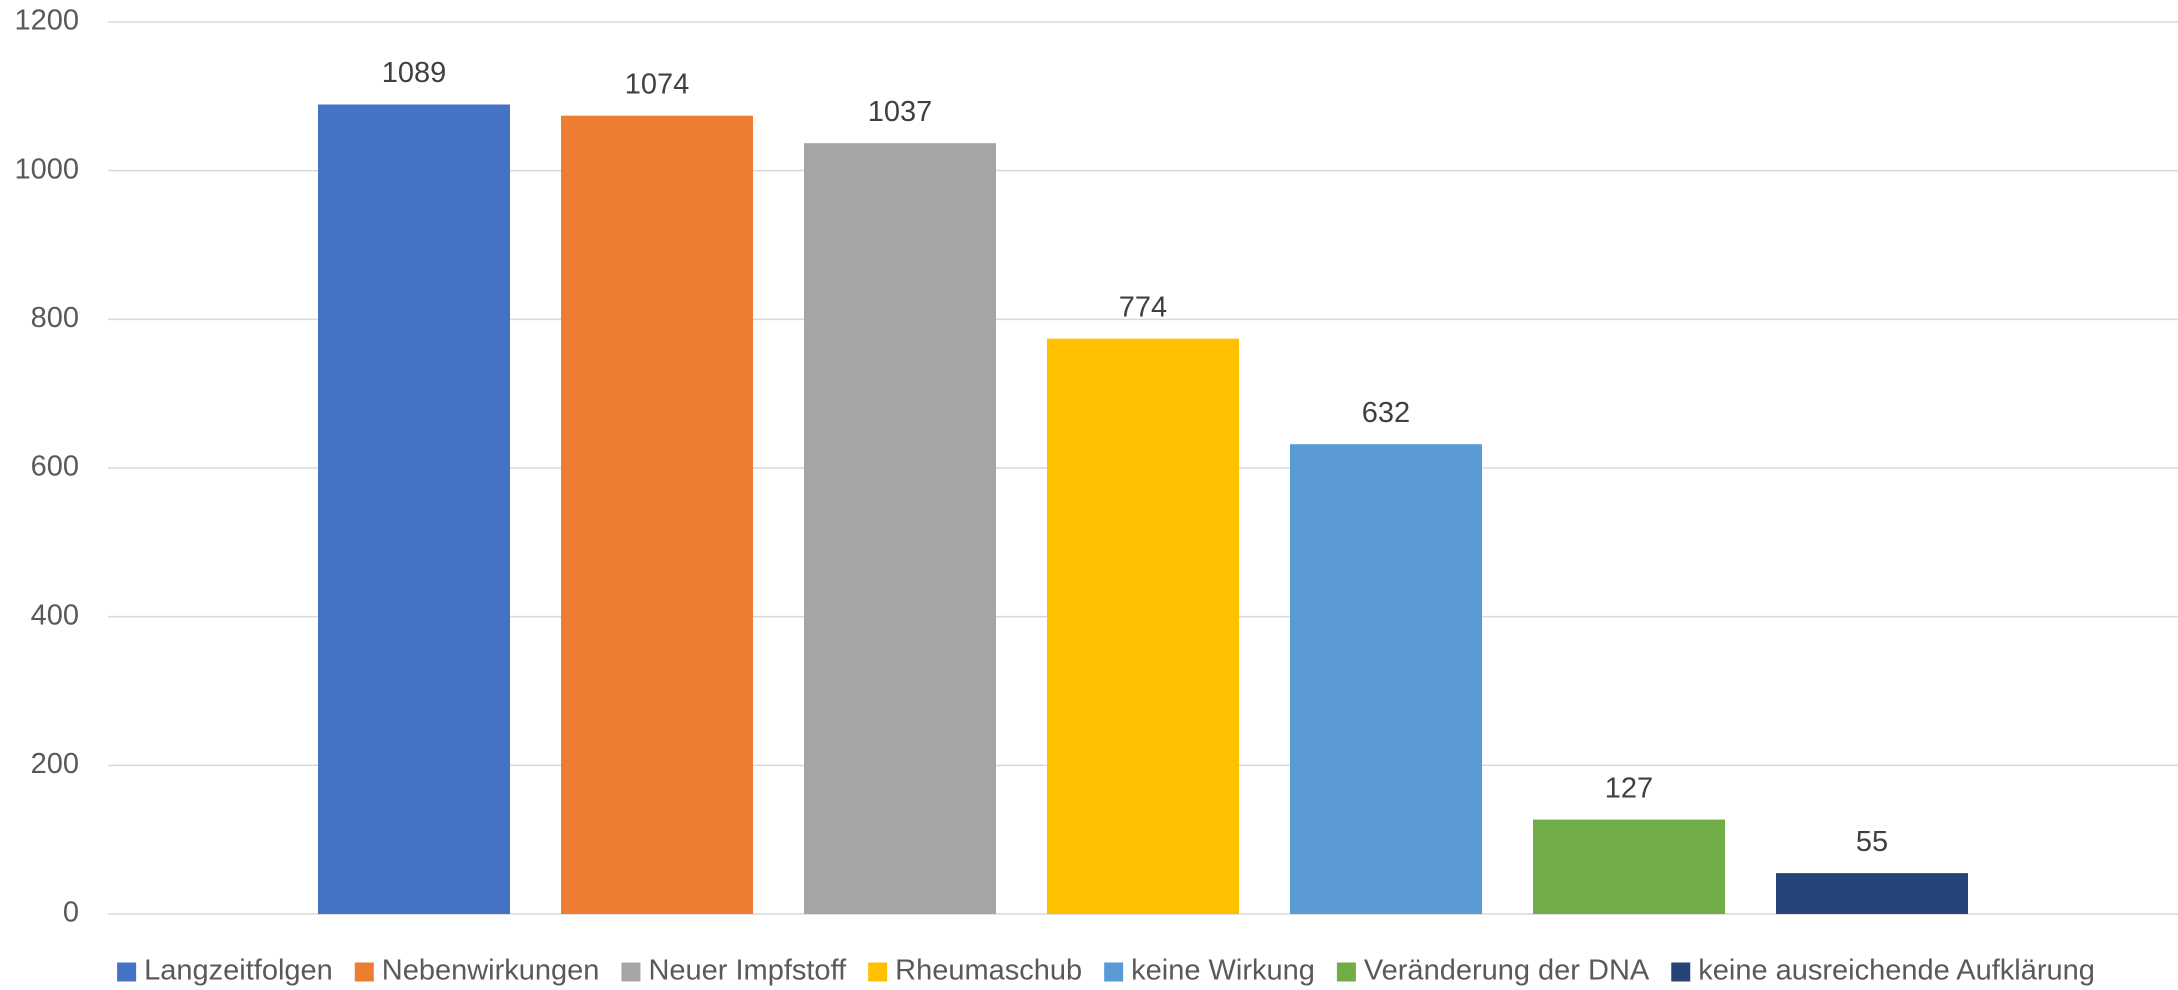  Describe the element at coordinates (1223, 971) in the screenshot. I see `legend-label: keine Wirkung` at that location.